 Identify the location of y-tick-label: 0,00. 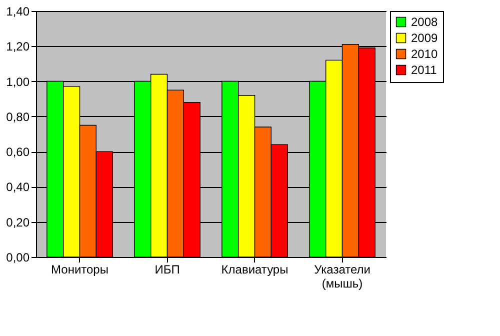
(18, 257).